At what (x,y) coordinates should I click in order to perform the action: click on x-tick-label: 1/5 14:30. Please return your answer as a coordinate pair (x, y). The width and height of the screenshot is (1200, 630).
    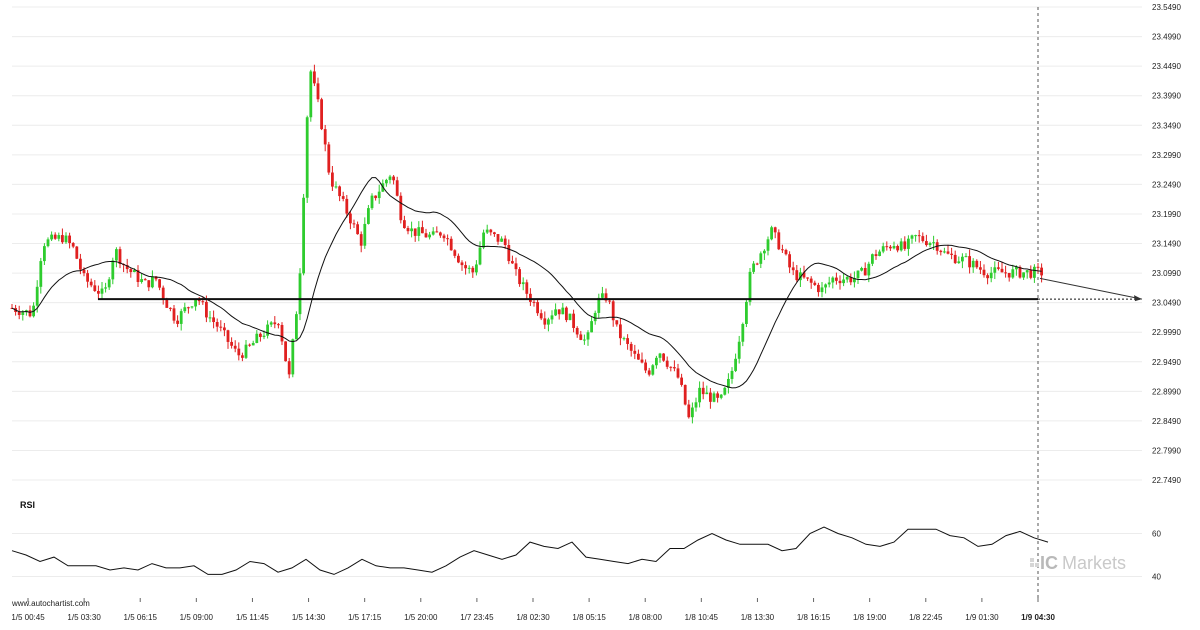
    Looking at the image, I should click on (309, 617).